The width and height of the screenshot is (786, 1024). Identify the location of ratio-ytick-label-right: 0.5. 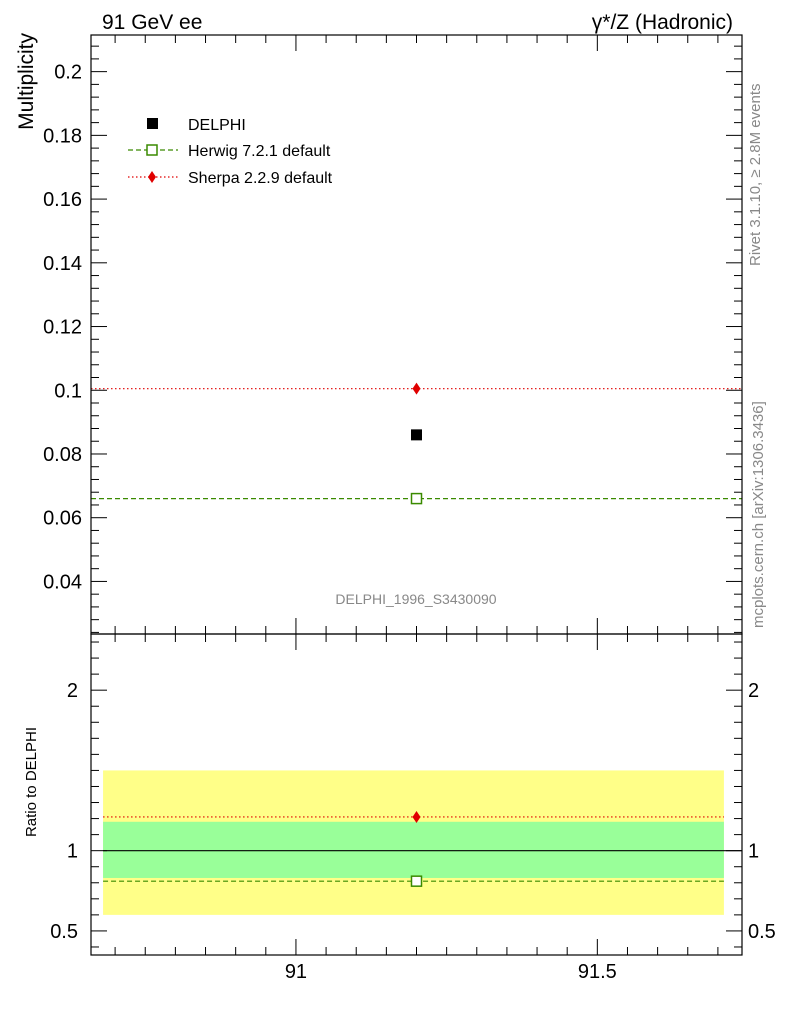
(762, 932).